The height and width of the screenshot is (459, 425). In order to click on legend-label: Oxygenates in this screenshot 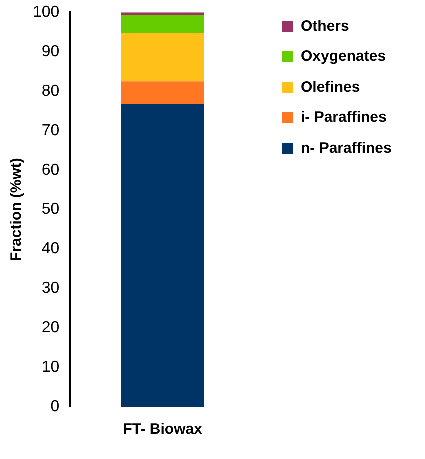, I will do `click(343, 56)`.